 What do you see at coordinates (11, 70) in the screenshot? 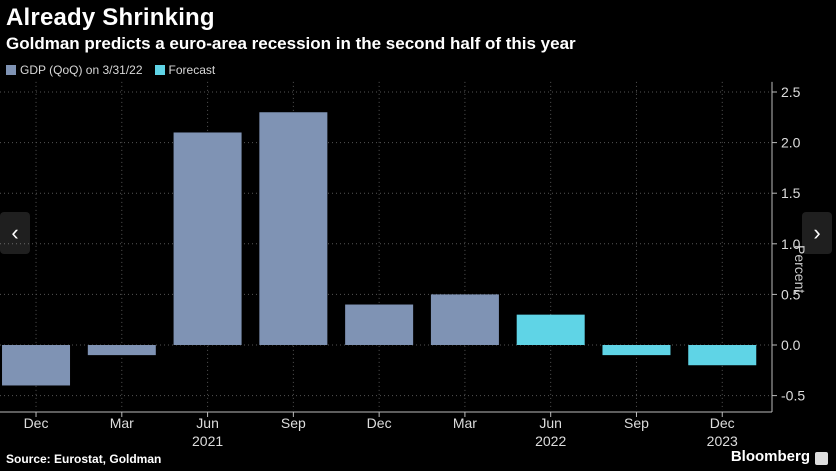
I see `legend-swatch-gdp` at bounding box center [11, 70].